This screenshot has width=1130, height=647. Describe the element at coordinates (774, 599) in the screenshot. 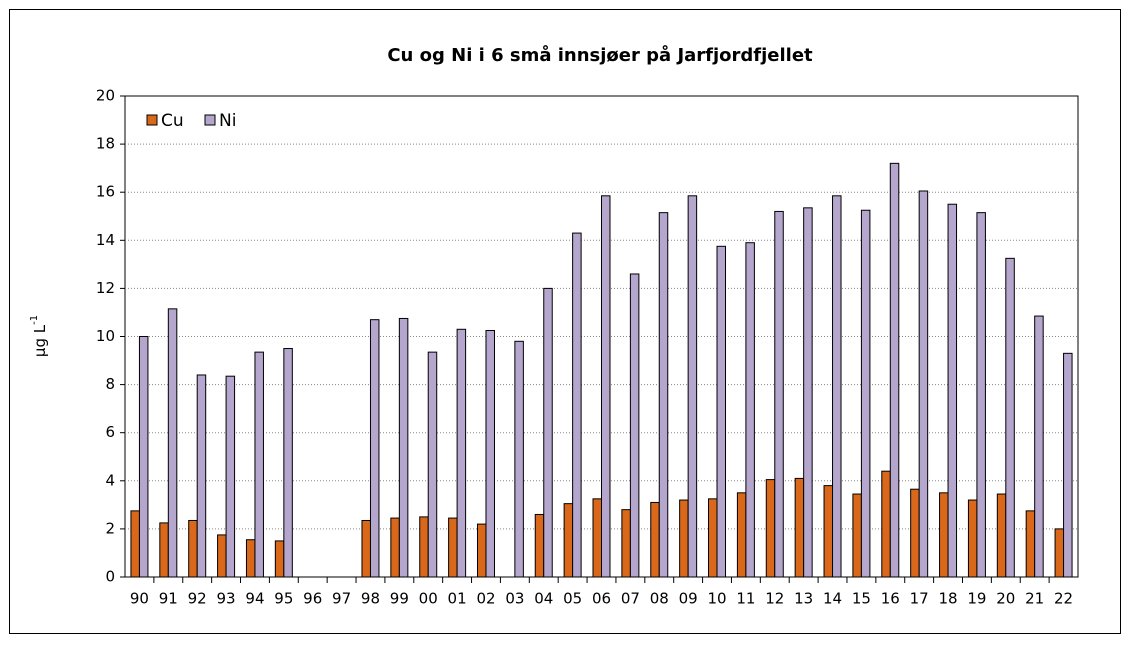

I see `x-tick-label: 12` at that location.